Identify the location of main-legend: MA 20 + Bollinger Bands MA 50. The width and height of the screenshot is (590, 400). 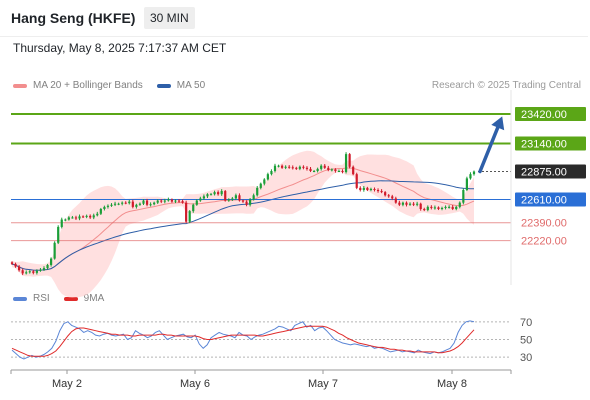
(116, 85).